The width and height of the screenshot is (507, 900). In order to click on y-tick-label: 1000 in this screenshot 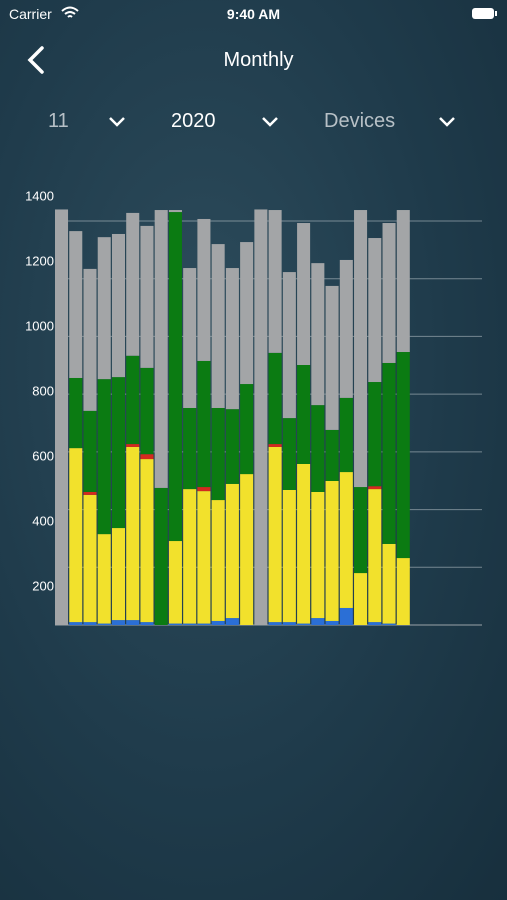, I will do `click(39, 325)`.